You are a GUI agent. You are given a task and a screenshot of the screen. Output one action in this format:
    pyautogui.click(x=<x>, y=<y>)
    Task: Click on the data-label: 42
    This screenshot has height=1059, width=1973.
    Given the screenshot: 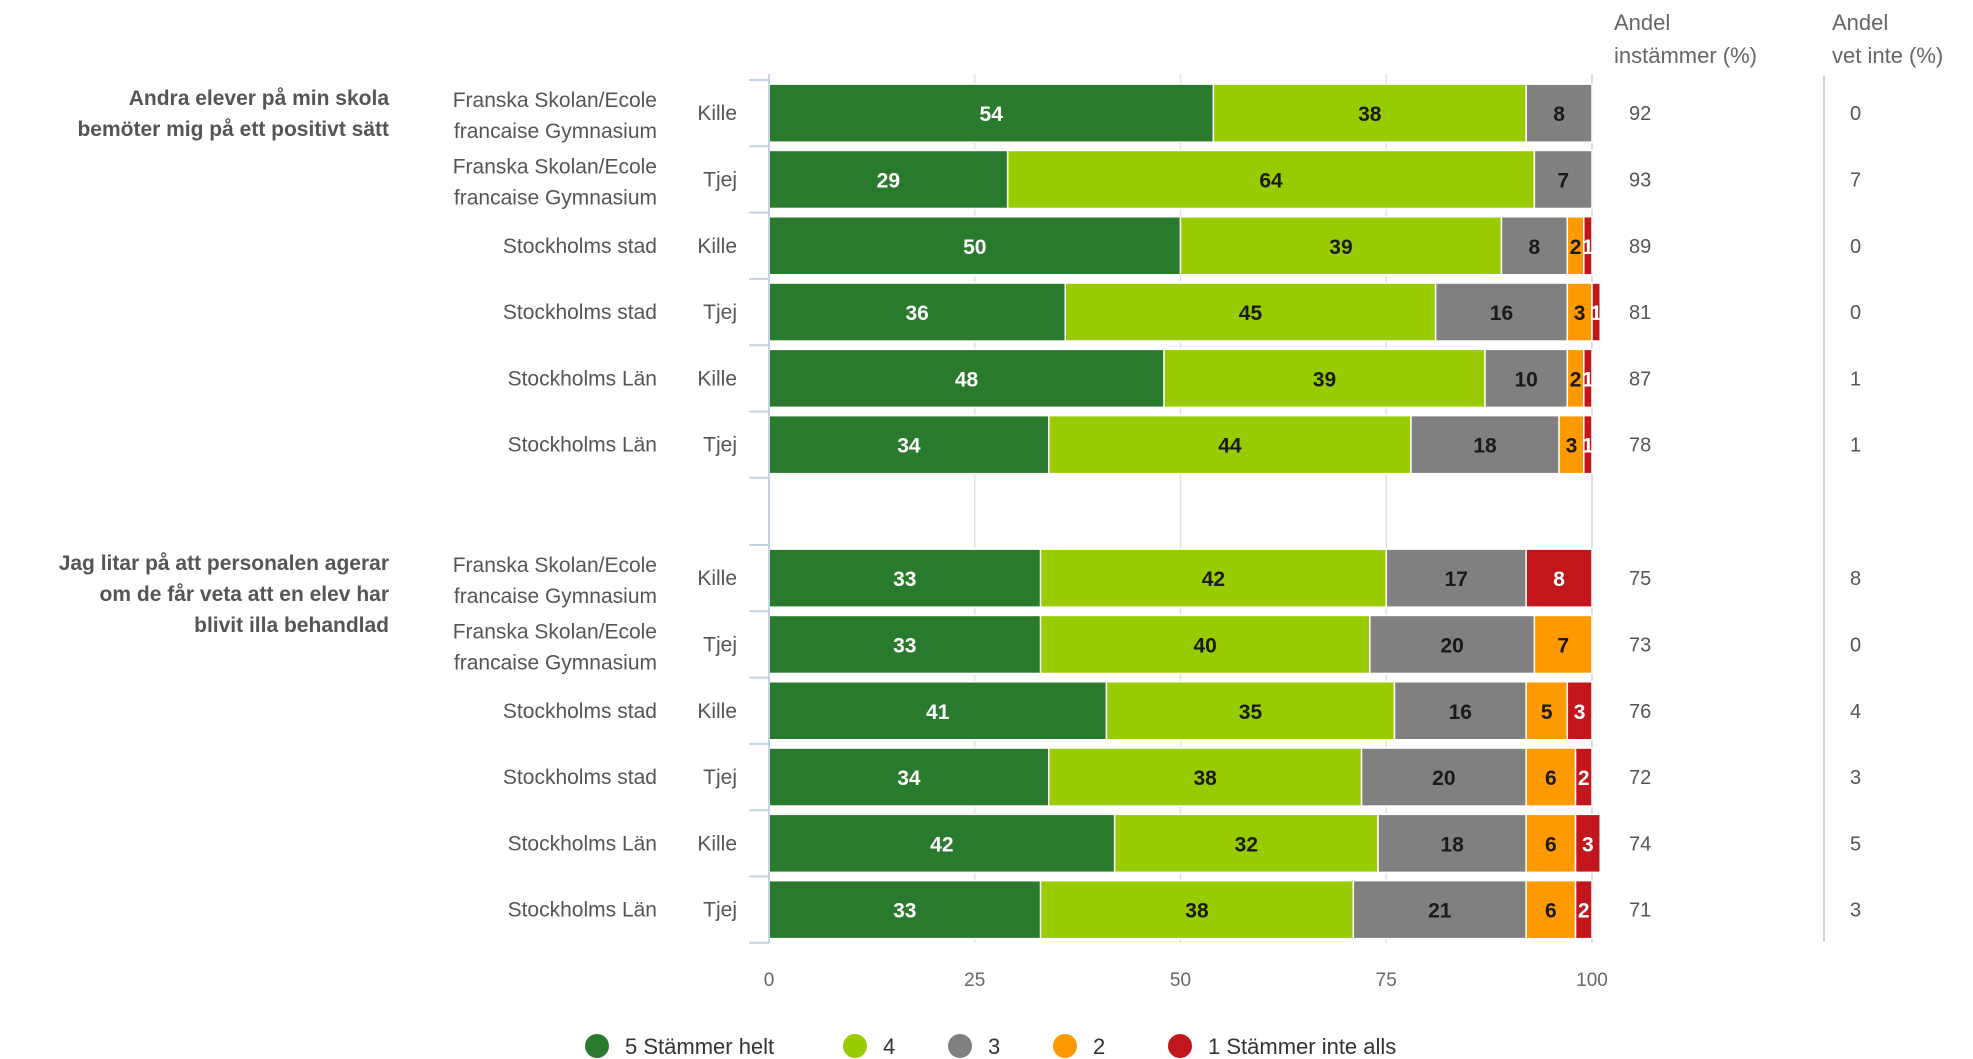 What is the action you would take?
    pyautogui.click(x=1213, y=579)
    